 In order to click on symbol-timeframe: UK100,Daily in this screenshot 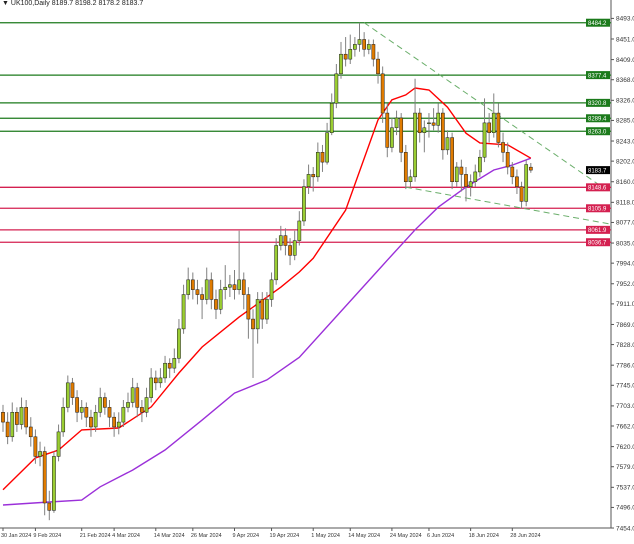, I will do `click(30, 3)`.